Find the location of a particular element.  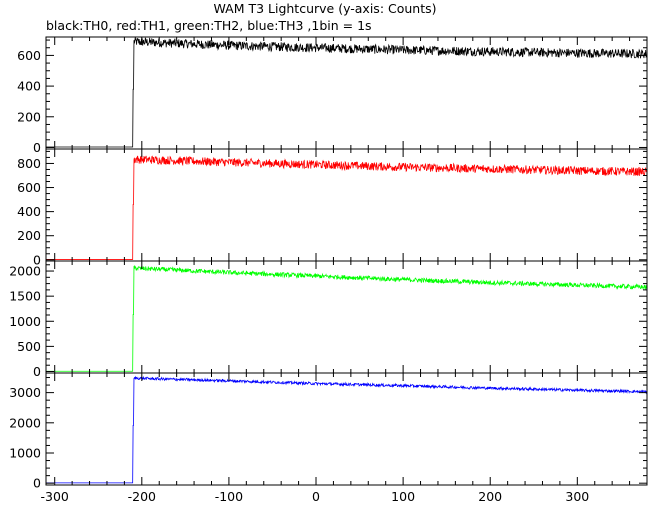

x-tick-label: -100 is located at coordinates (229, 496).